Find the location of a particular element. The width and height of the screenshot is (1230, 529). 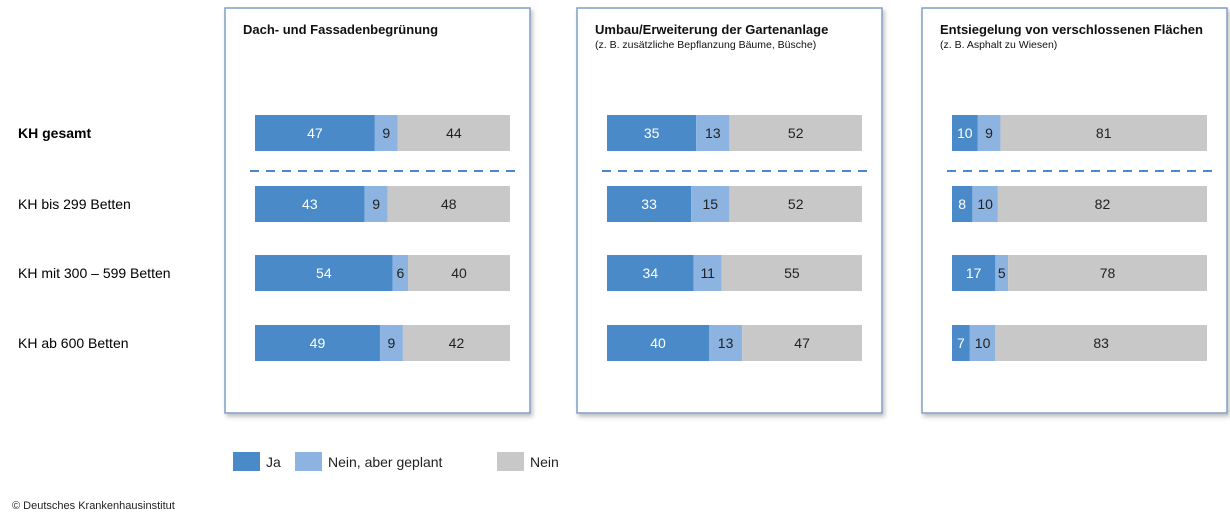

value-label: 43 is located at coordinates (310, 204).